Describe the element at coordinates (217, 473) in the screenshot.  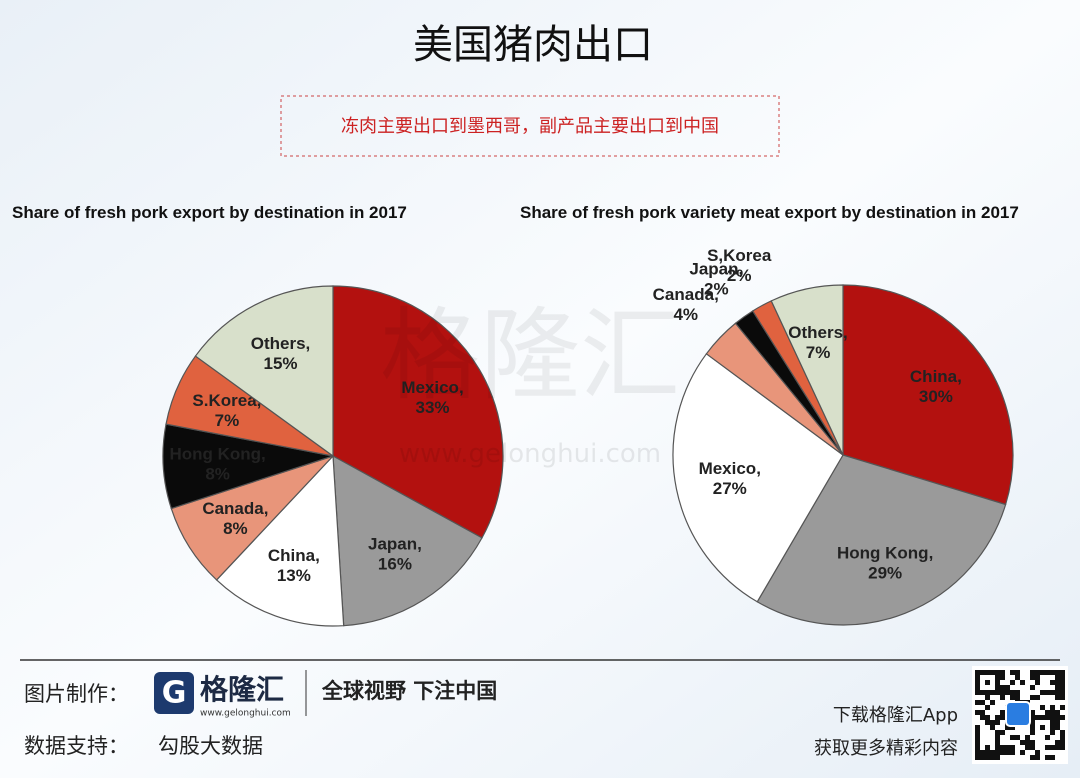
I see `value-label: 8%` at that location.